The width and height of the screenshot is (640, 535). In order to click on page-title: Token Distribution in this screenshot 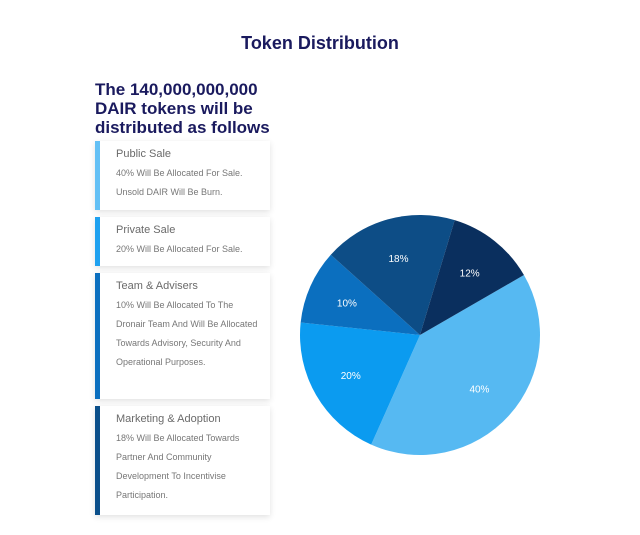, I will do `click(320, 43)`.